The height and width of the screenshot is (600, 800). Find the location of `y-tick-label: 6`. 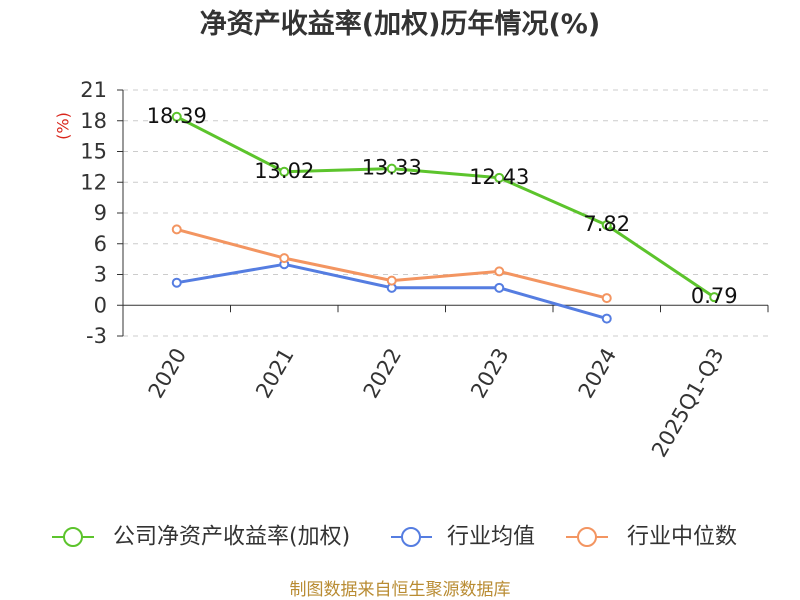

y-tick-label: 6 is located at coordinates (100, 244).